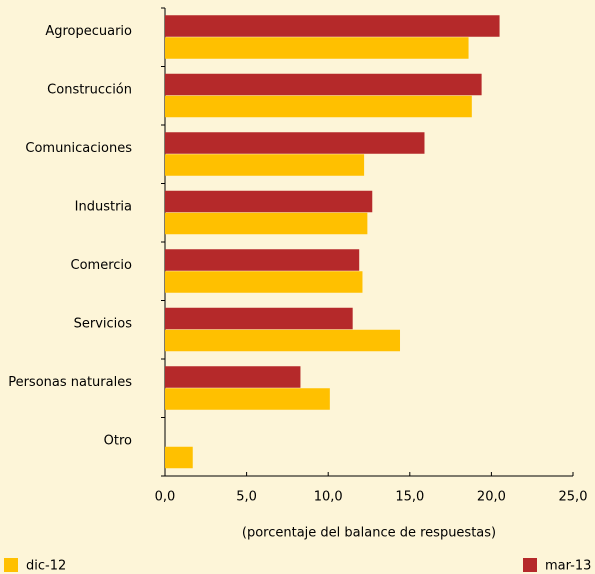 The height and width of the screenshot is (574, 595). I want to click on y-tick-label: Comercio, so click(102, 265).